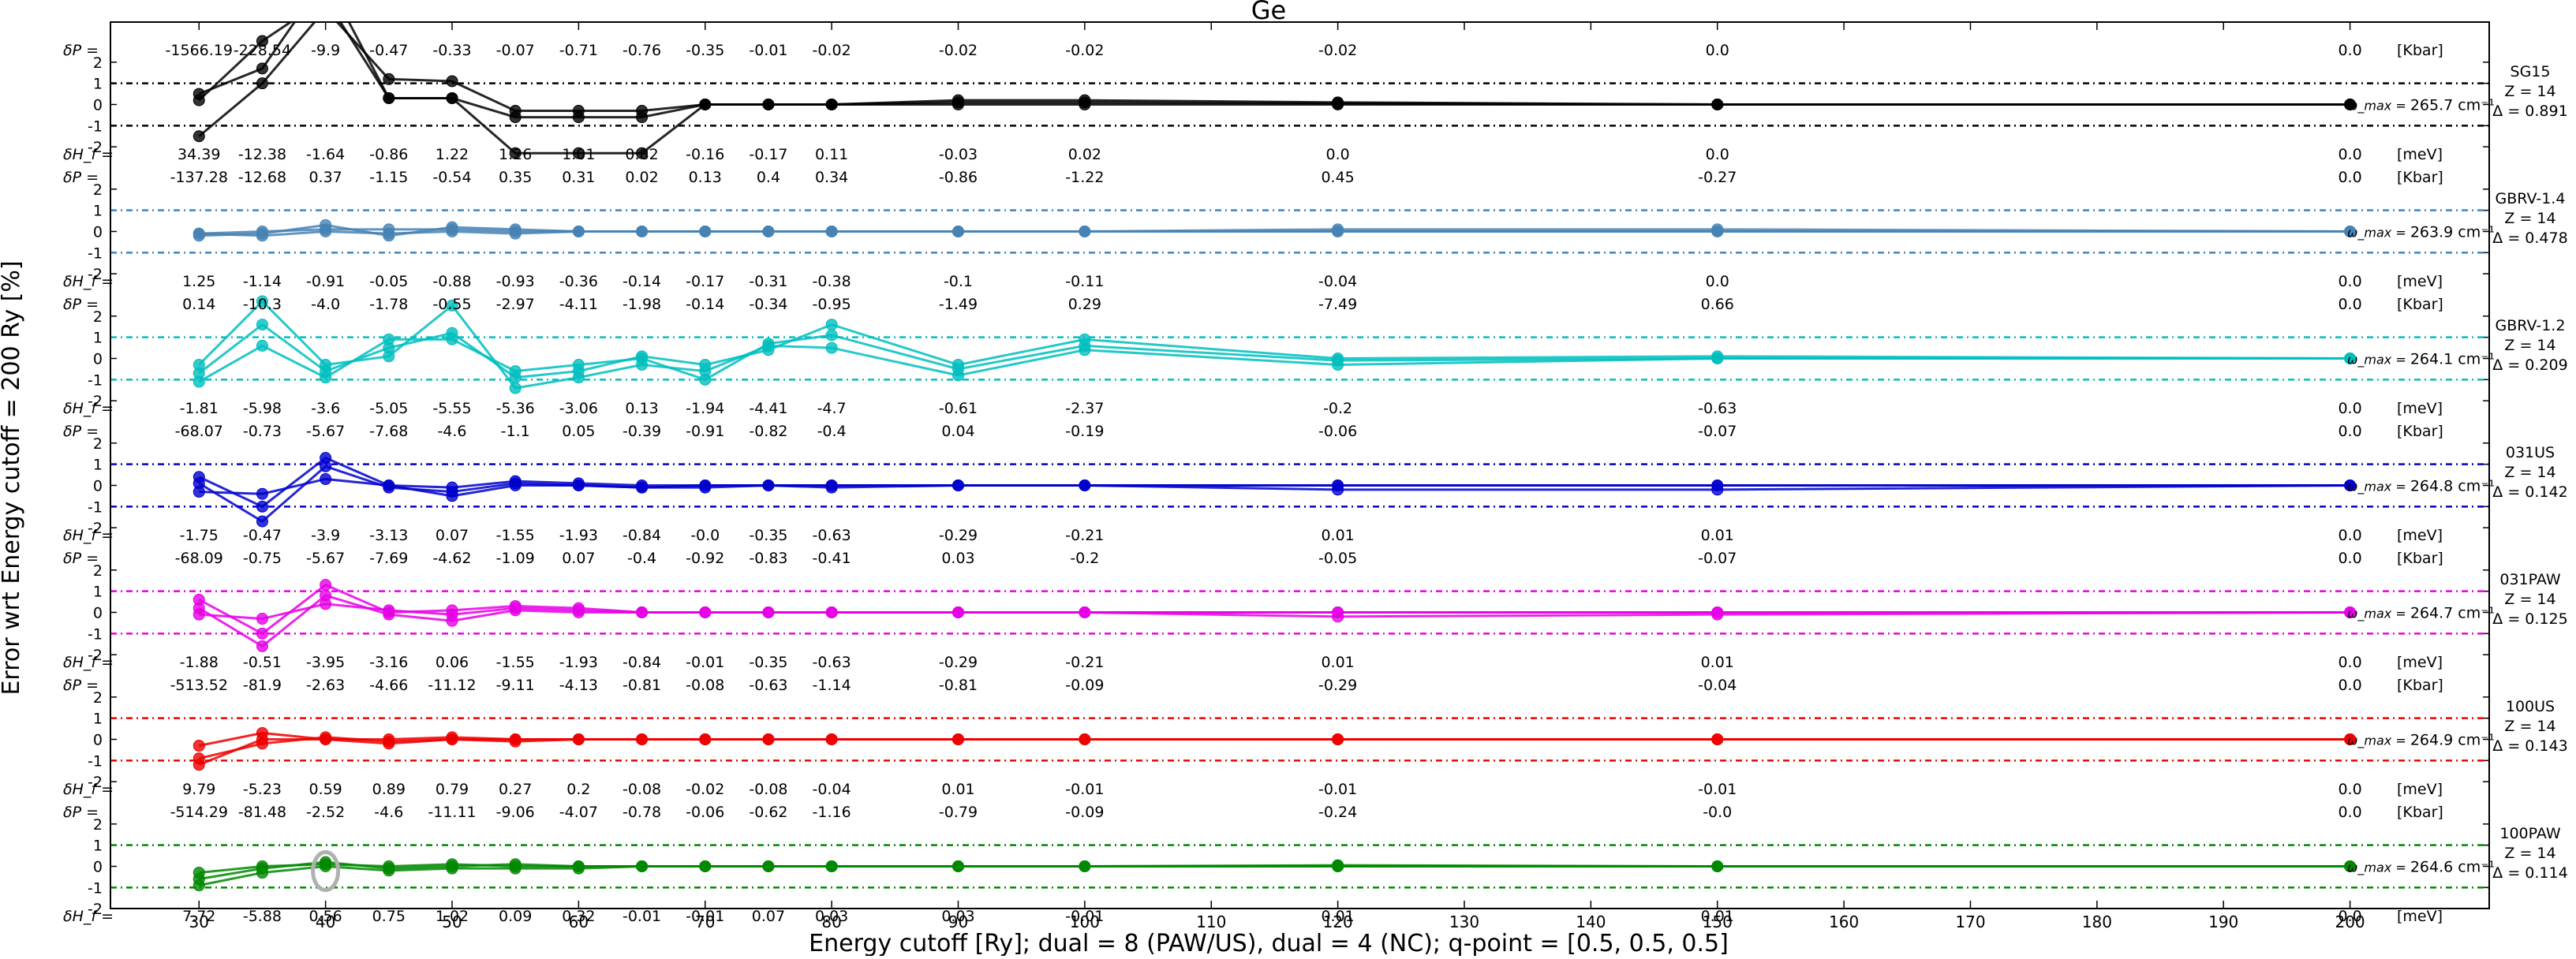 The height and width of the screenshot is (959, 2576). Describe the element at coordinates (262, 535) in the screenshot. I see `dh-value: -0.47` at that location.